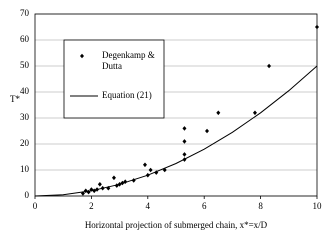 The height and width of the screenshot is (240, 335). Describe the element at coordinates (27, 195) in the screenshot. I see `y-tick-label: 0` at that location.